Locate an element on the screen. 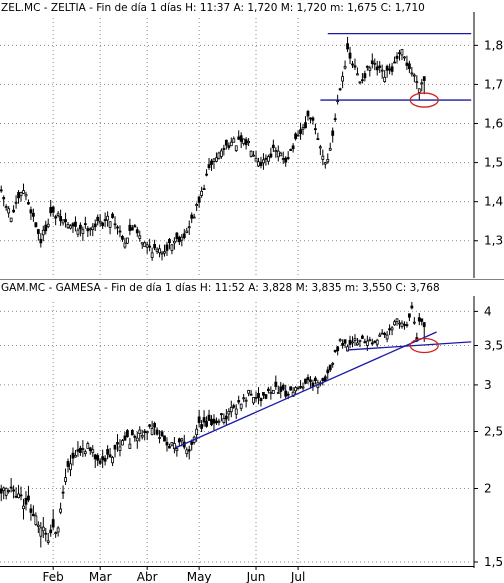 This screenshot has width=504, height=583. y-tick-label: 1,4 is located at coordinates (493, 202).